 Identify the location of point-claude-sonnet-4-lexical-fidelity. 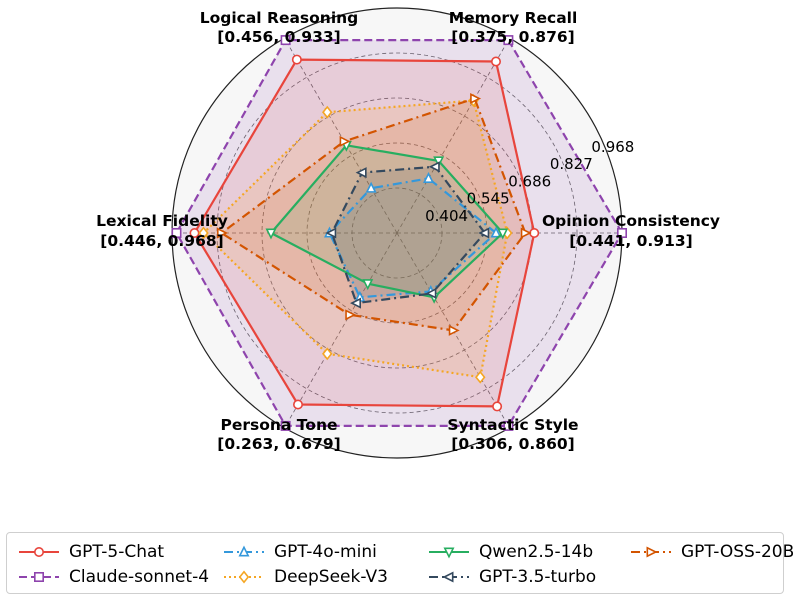
(176, 233).